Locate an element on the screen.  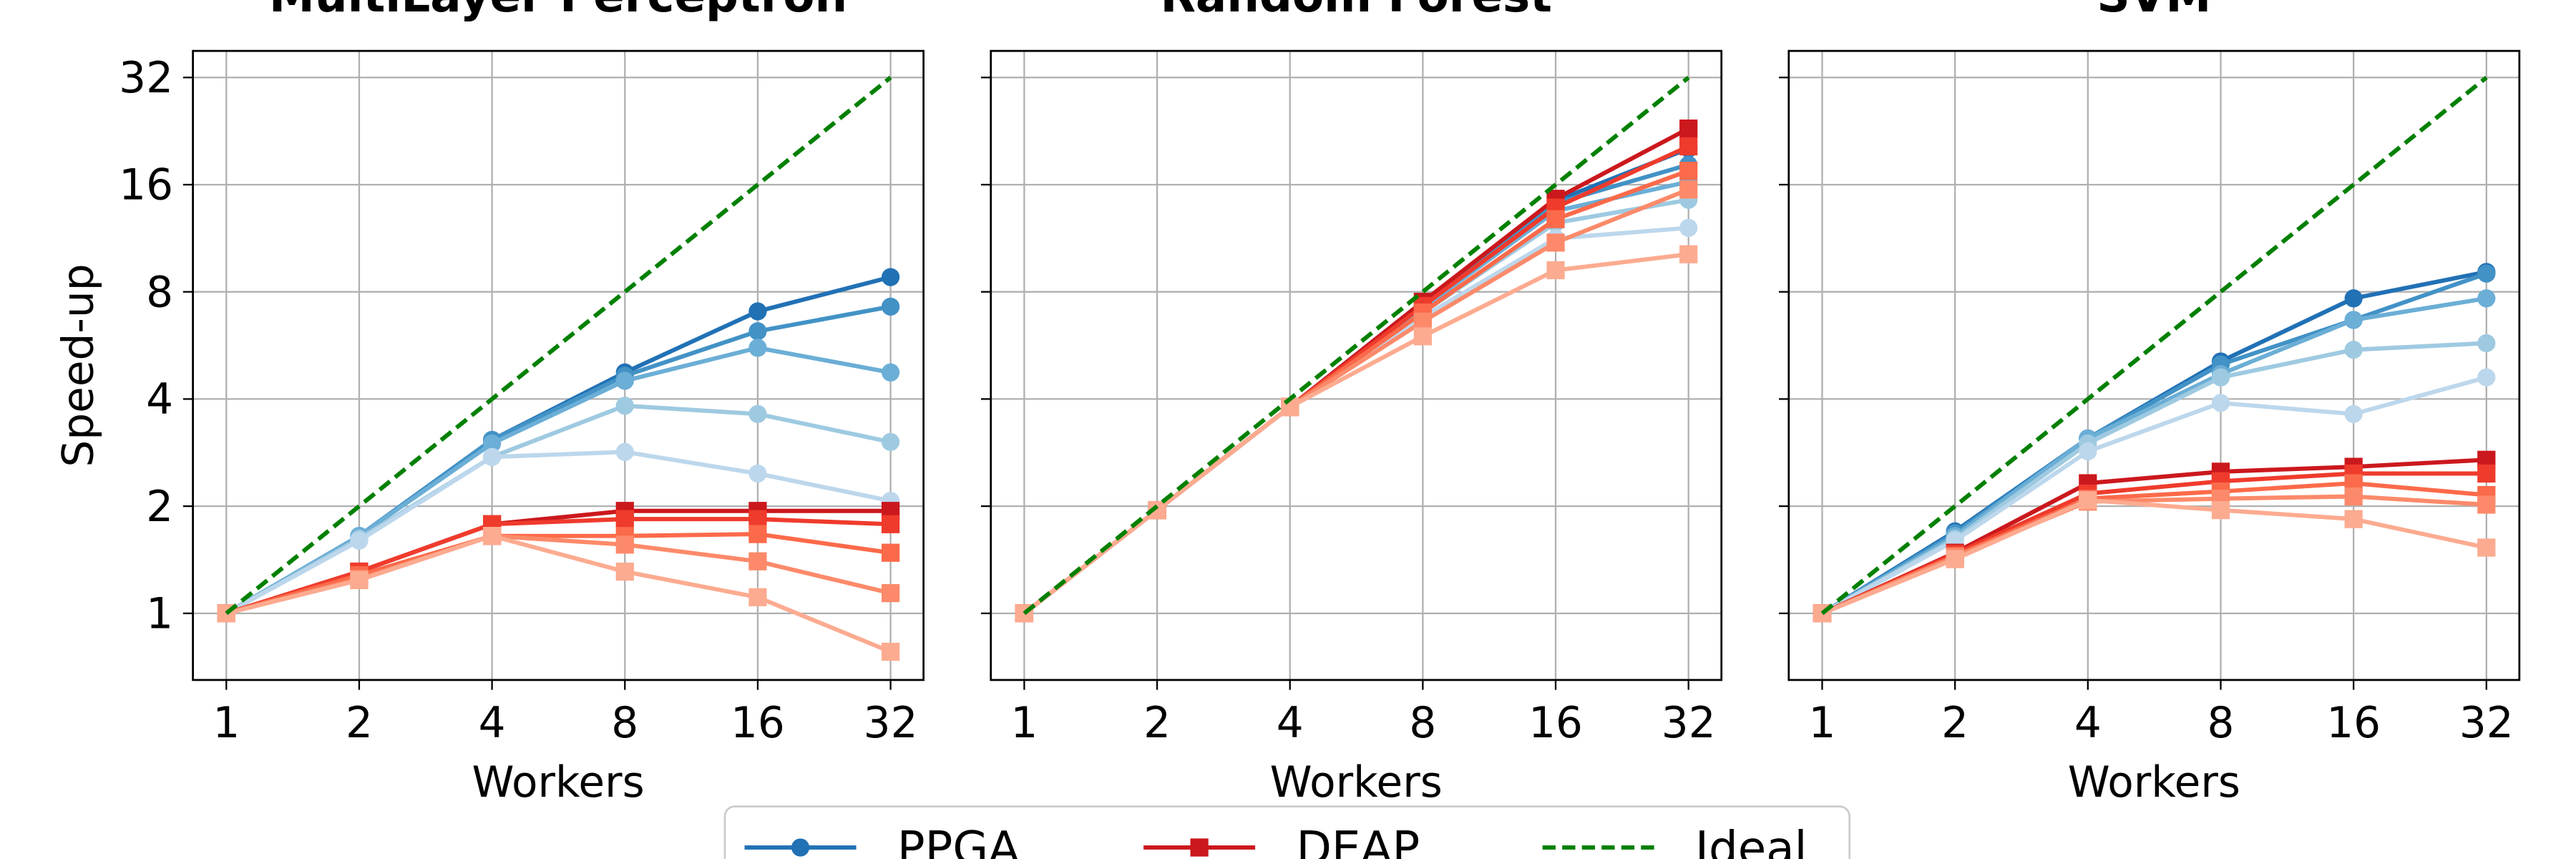
y-tick-label: 8 is located at coordinates (159, 292).